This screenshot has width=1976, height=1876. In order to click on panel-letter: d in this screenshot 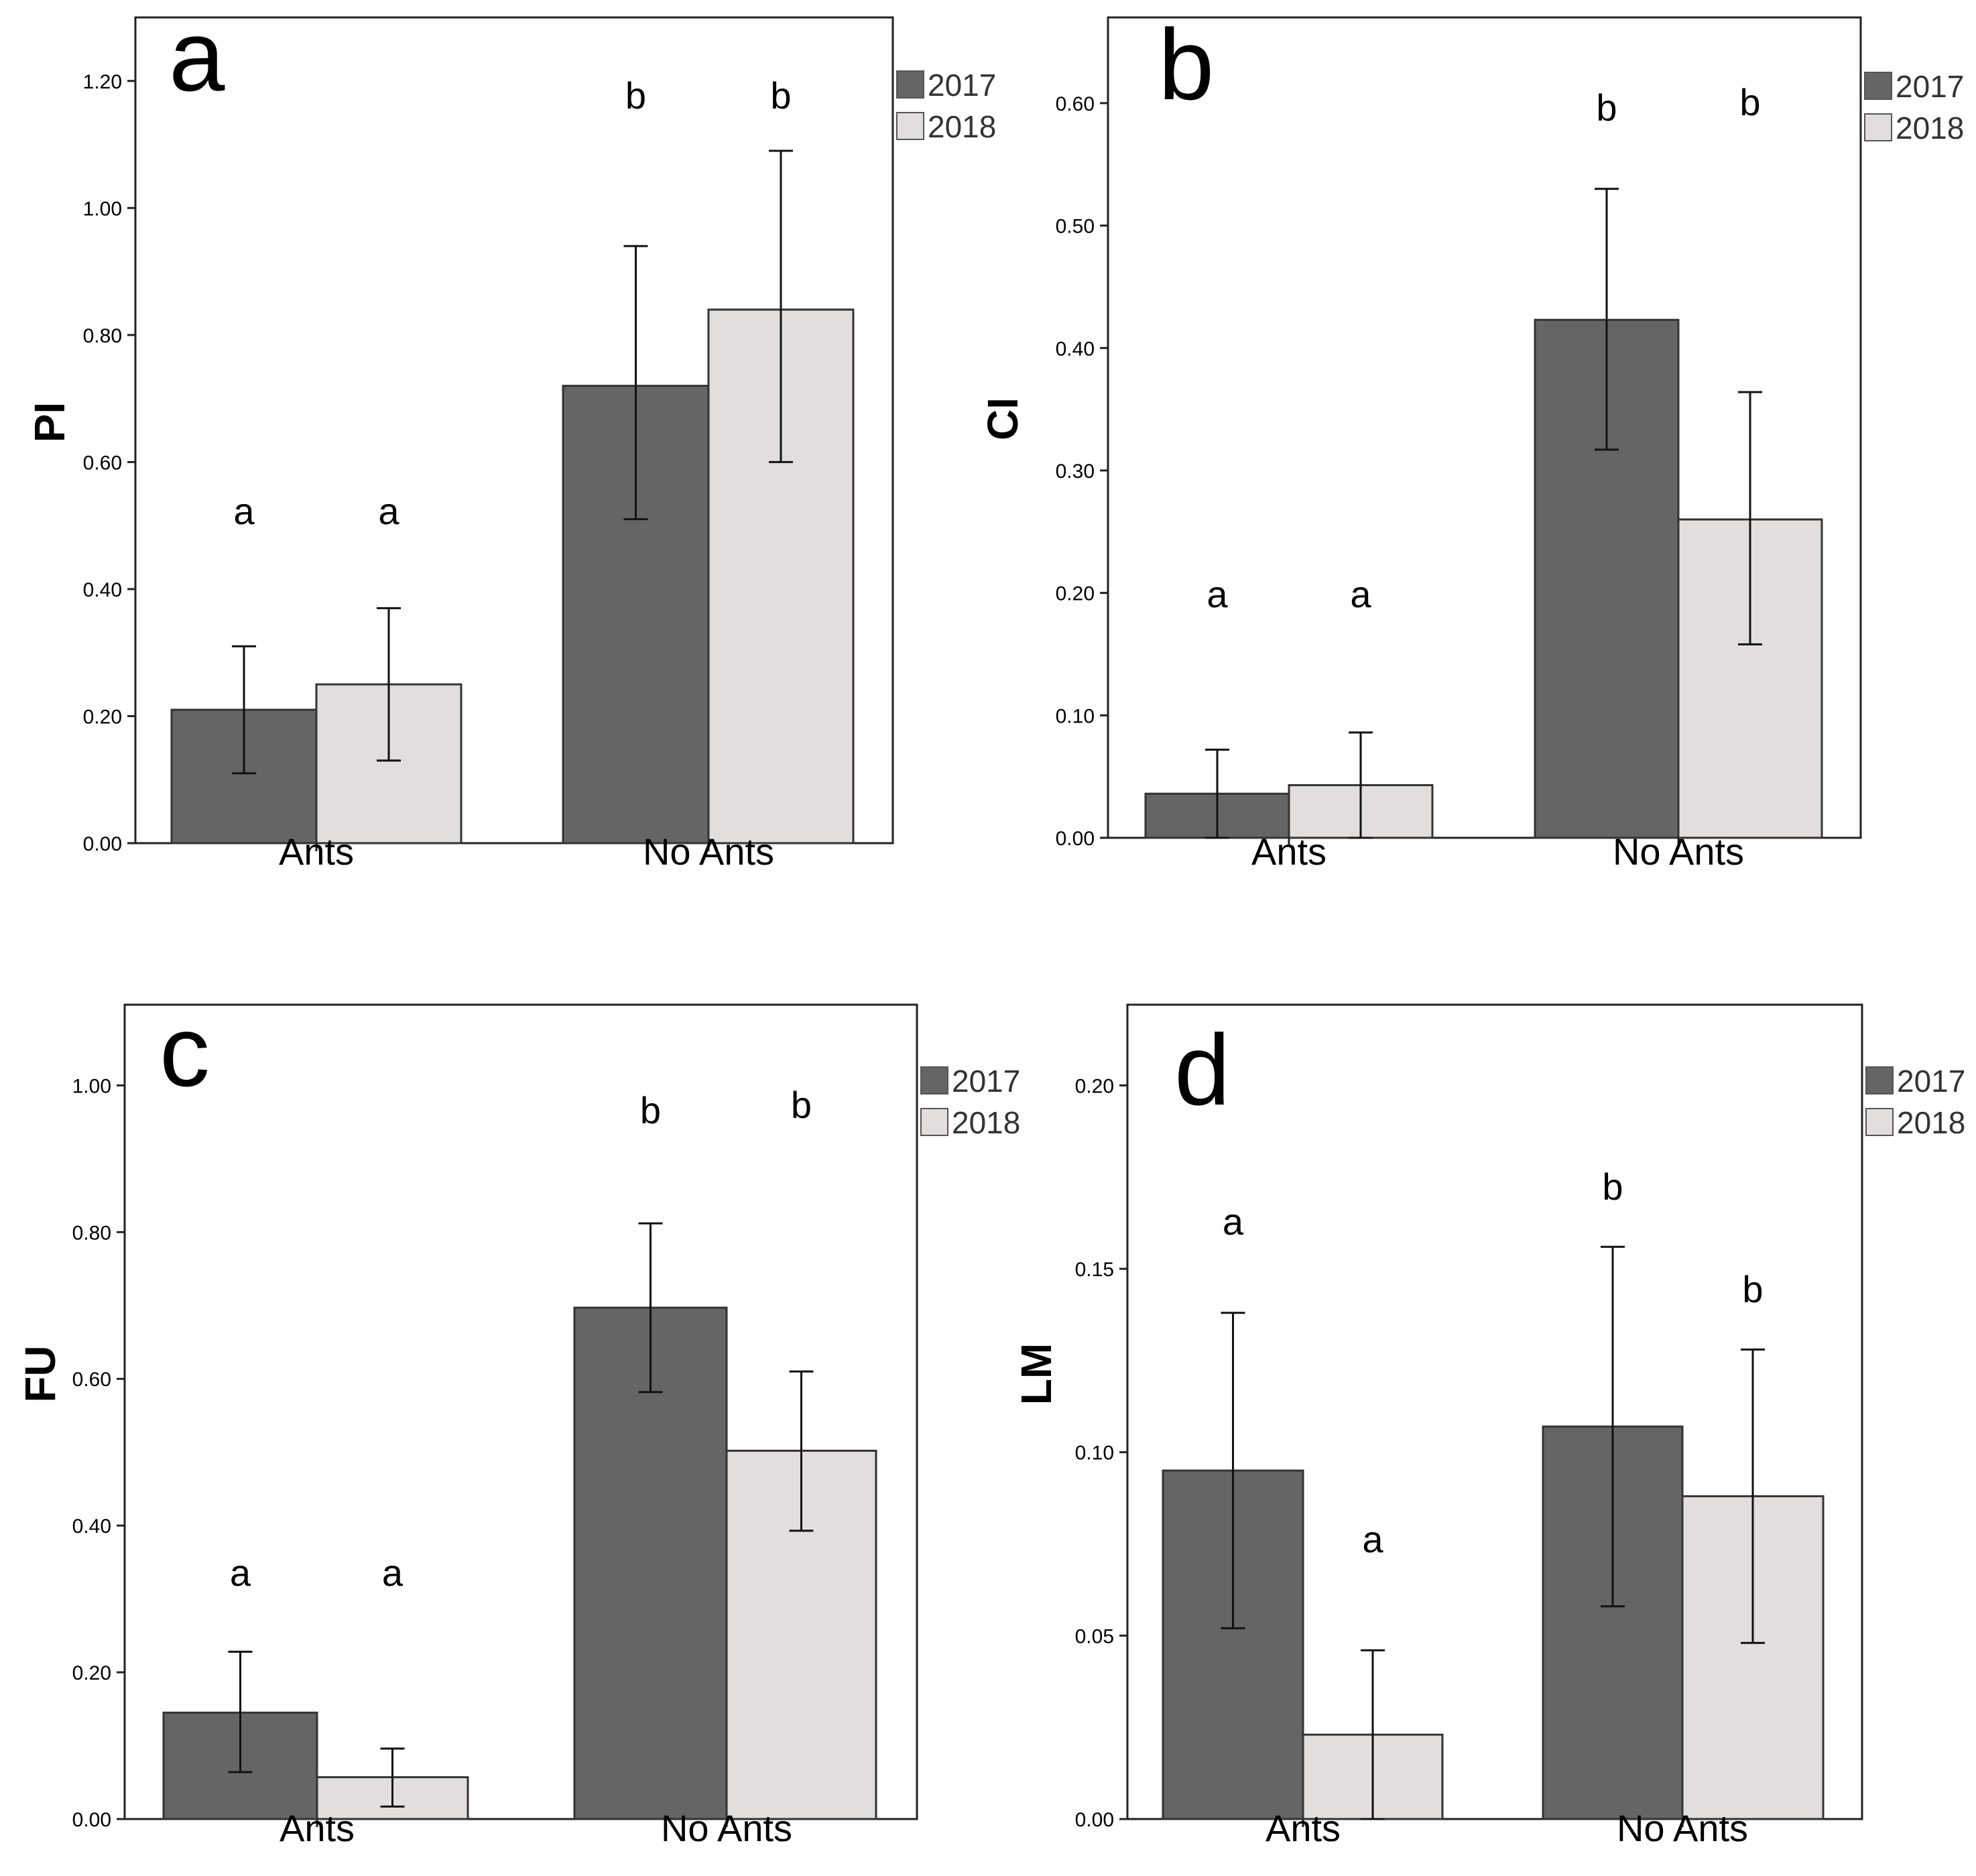, I will do `click(1202, 1069)`.